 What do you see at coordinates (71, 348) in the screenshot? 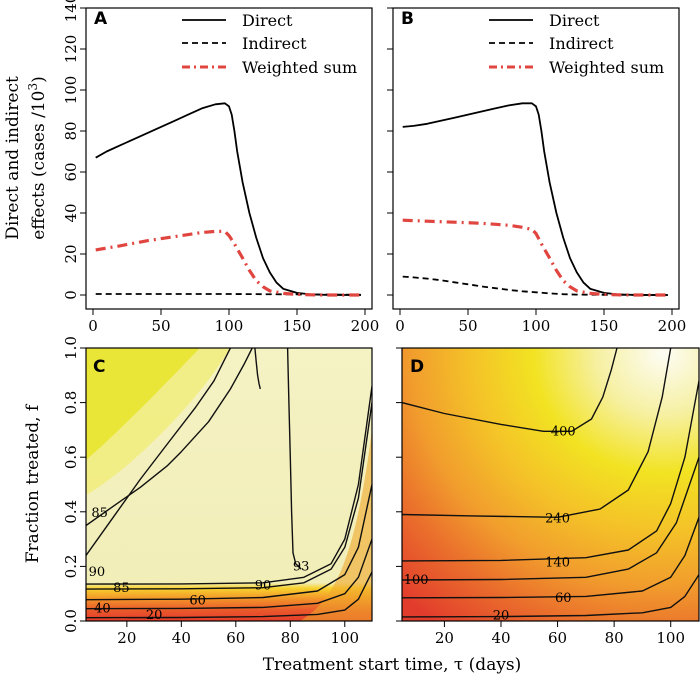
I see `y-tick-label: 1.0` at bounding box center [71, 348].